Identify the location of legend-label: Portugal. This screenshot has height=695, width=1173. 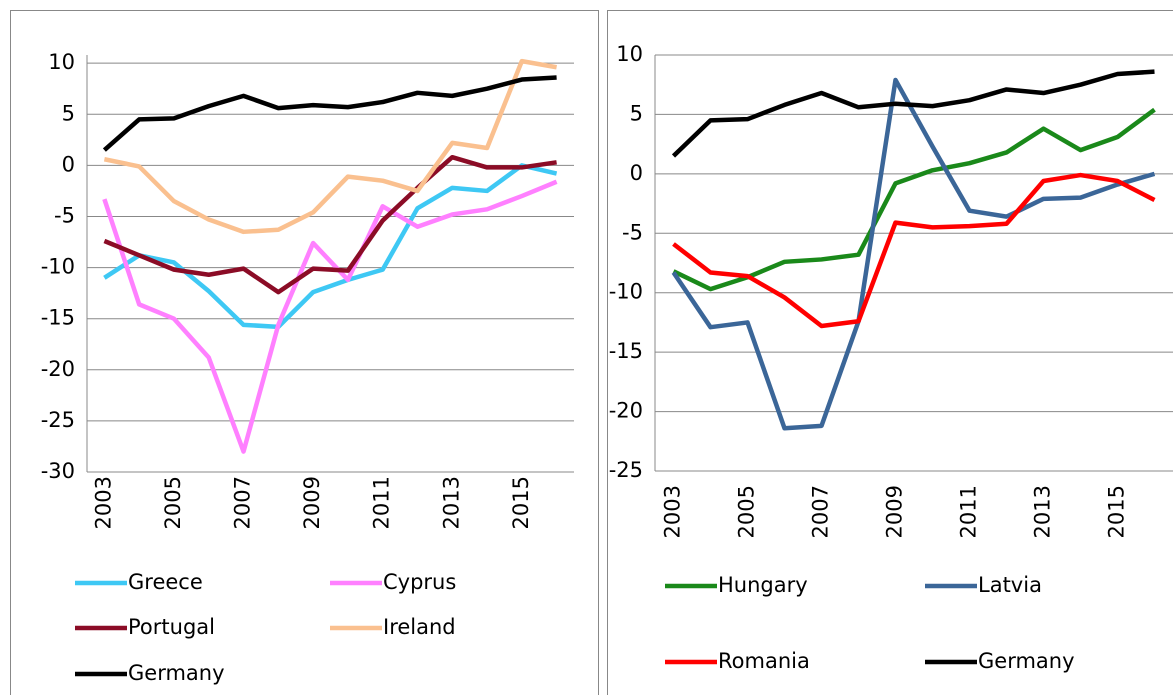
(171, 627).